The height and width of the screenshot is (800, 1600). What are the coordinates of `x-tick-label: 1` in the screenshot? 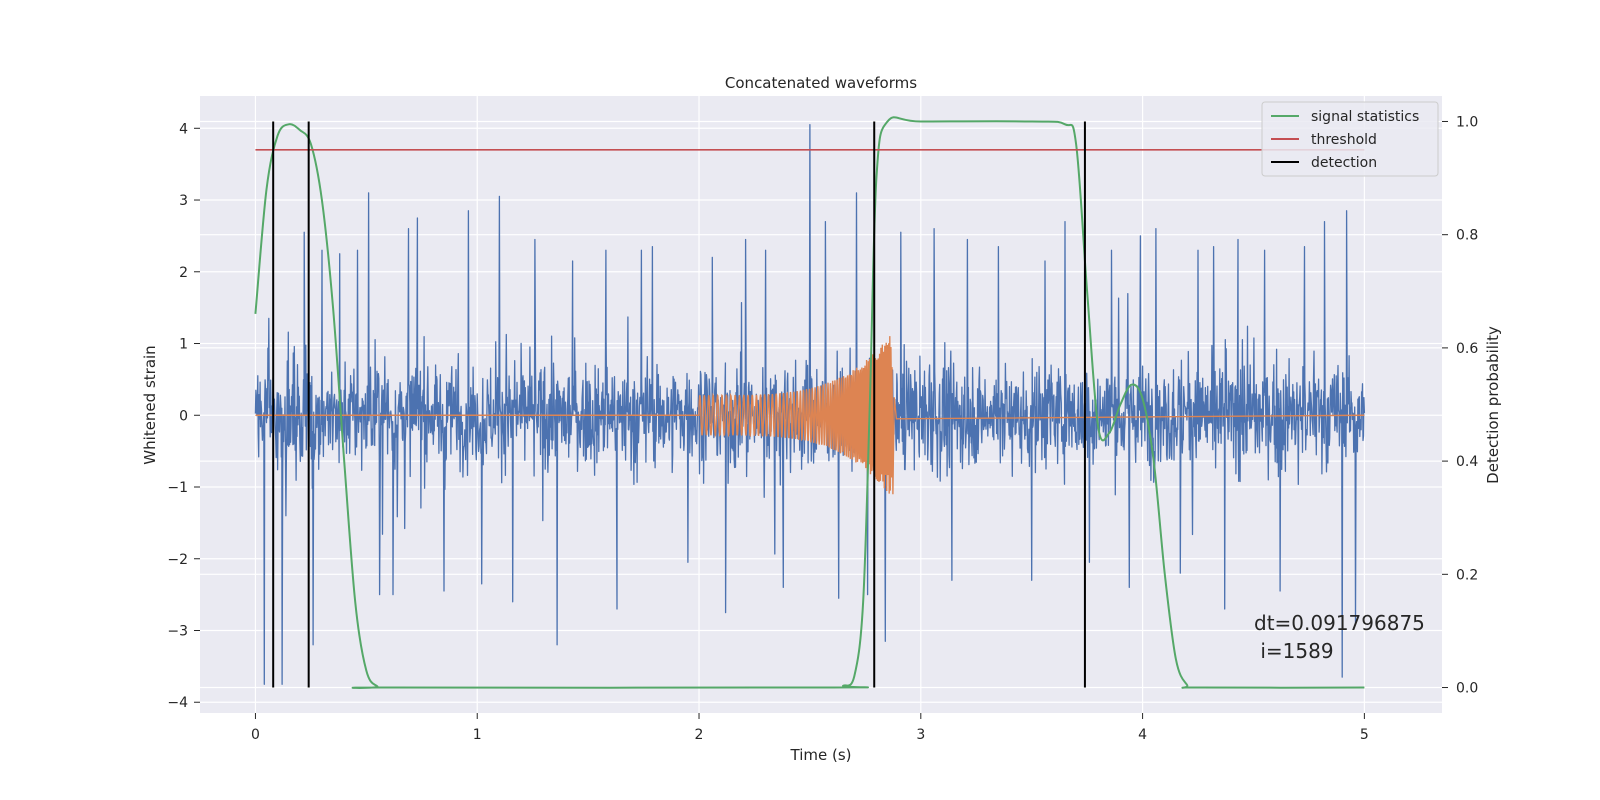 It's located at (477, 735).